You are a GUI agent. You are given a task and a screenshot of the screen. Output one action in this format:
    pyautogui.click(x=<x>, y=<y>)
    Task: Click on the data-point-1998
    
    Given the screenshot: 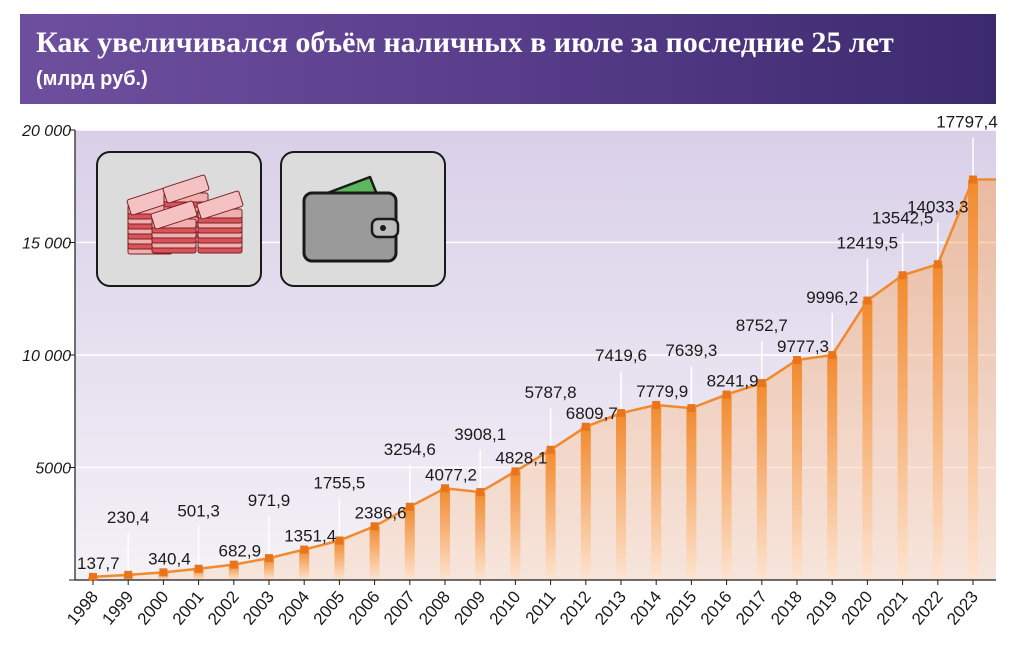 What is the action you would take?
    pyautogui.click(x=93, y=576)
    